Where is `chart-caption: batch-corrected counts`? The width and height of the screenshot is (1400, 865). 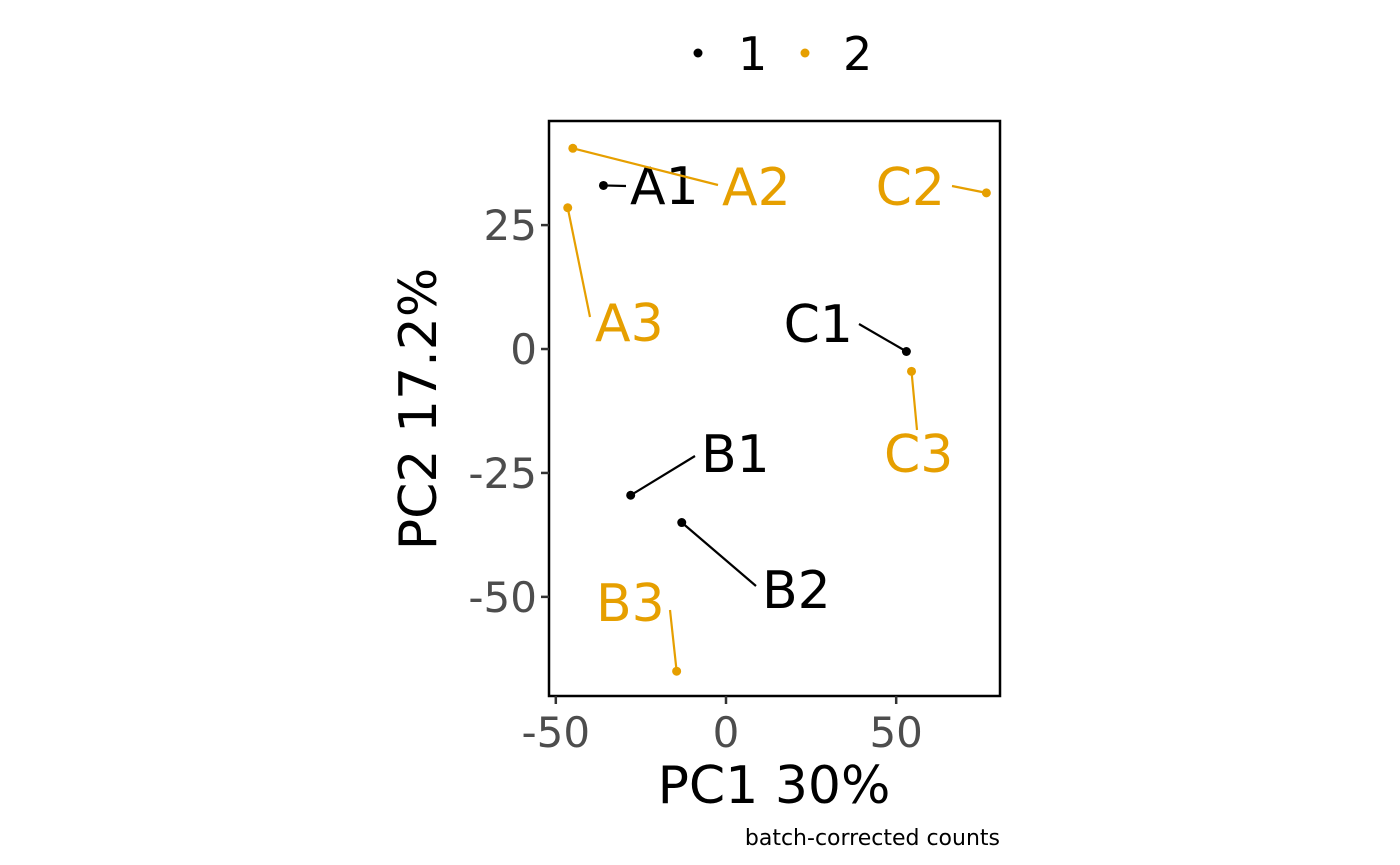 chart-caption: batch-corrected counts is located at coordinates (872, 838).